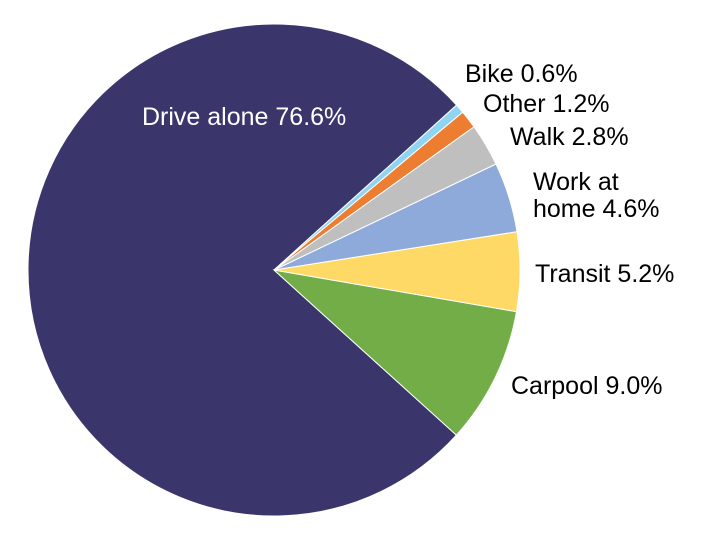 The width and height of the screenshot is (718, 542). Describe the element at coordinates (587, 386) in the screenshot. I see `slice-label-carpool: Carpool 9.0%` at that location.